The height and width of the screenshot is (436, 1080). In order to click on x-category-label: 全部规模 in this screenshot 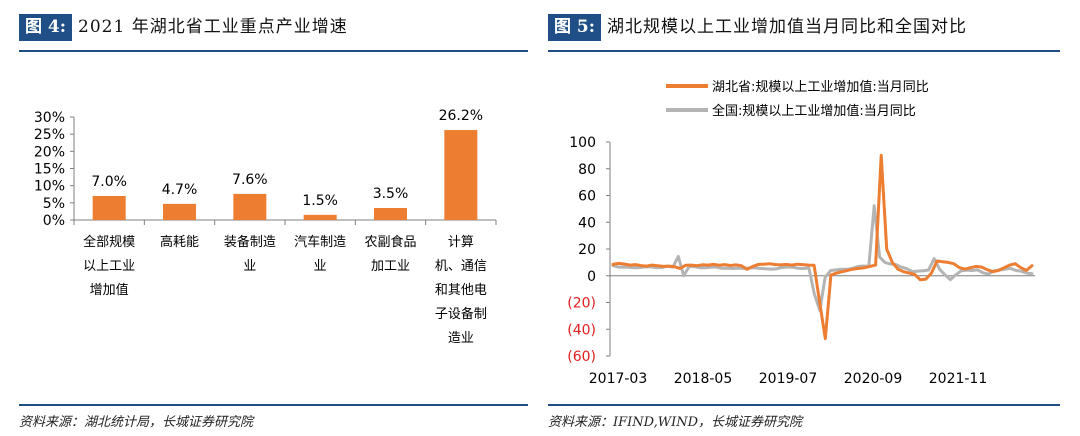, I will do `click(109, 242)`.